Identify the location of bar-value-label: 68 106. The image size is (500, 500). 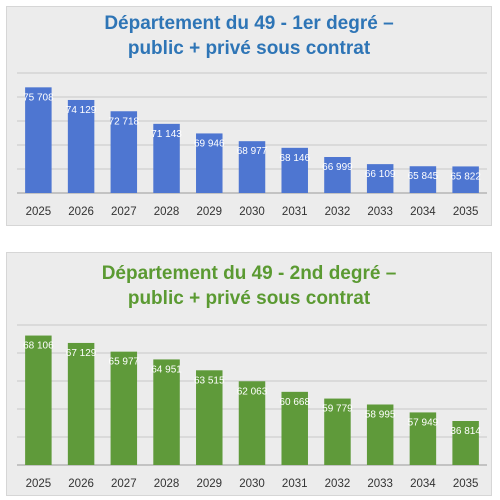
(38, 346).